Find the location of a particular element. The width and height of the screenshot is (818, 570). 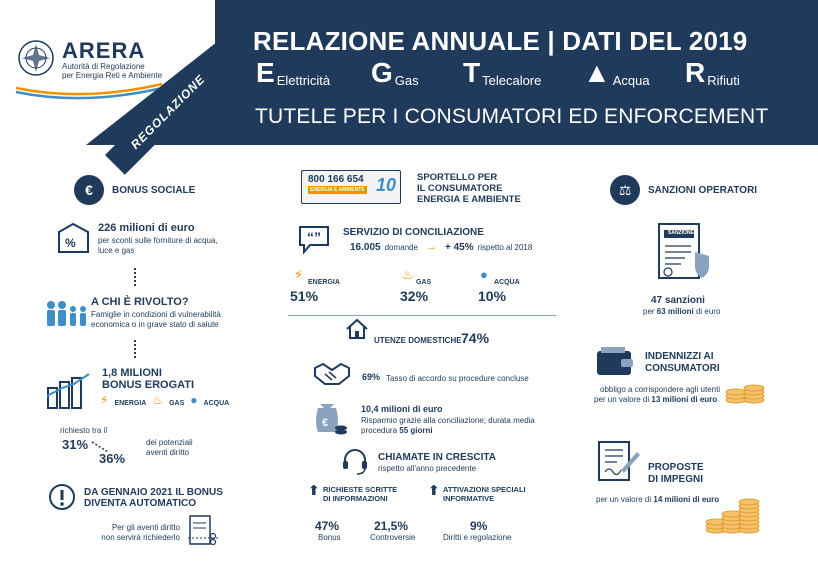

bonus-type-water: ACQUA is located at coordinates (216, 403).